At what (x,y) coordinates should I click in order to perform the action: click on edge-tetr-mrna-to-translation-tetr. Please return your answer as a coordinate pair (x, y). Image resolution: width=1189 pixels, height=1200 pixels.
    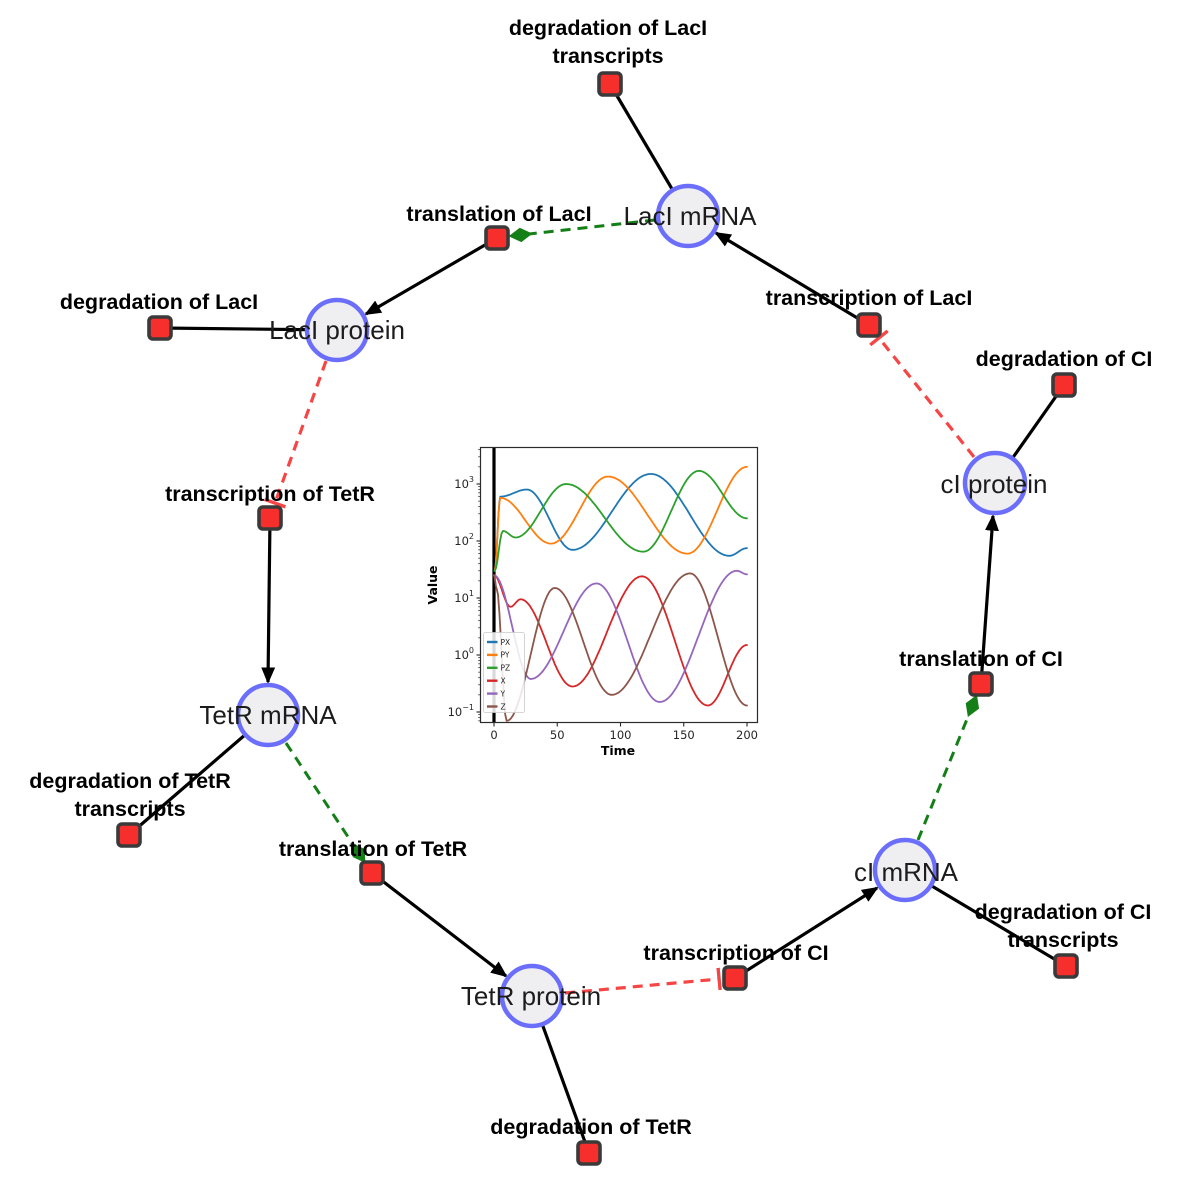
    Looking at the image, I should click on (325, 803).